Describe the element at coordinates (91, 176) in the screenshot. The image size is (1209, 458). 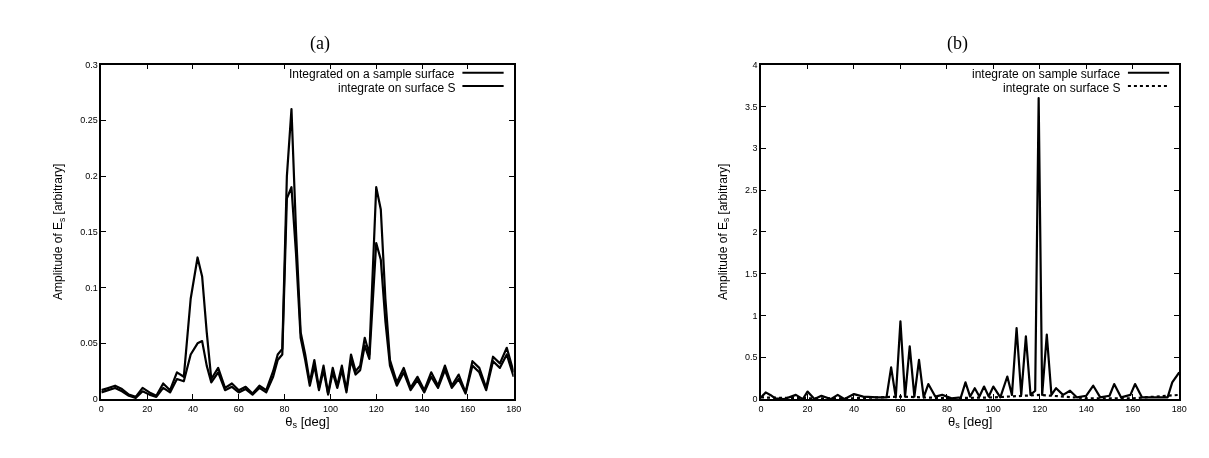
I see `y-tick-label: 0.2` at that location.